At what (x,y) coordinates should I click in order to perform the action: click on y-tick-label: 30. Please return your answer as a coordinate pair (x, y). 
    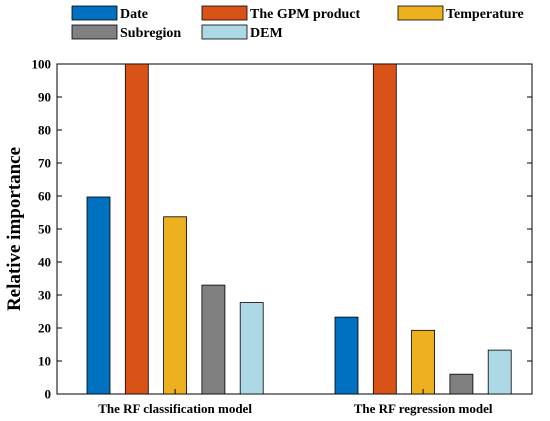
    Looking at the image, I should click on (44, 295).